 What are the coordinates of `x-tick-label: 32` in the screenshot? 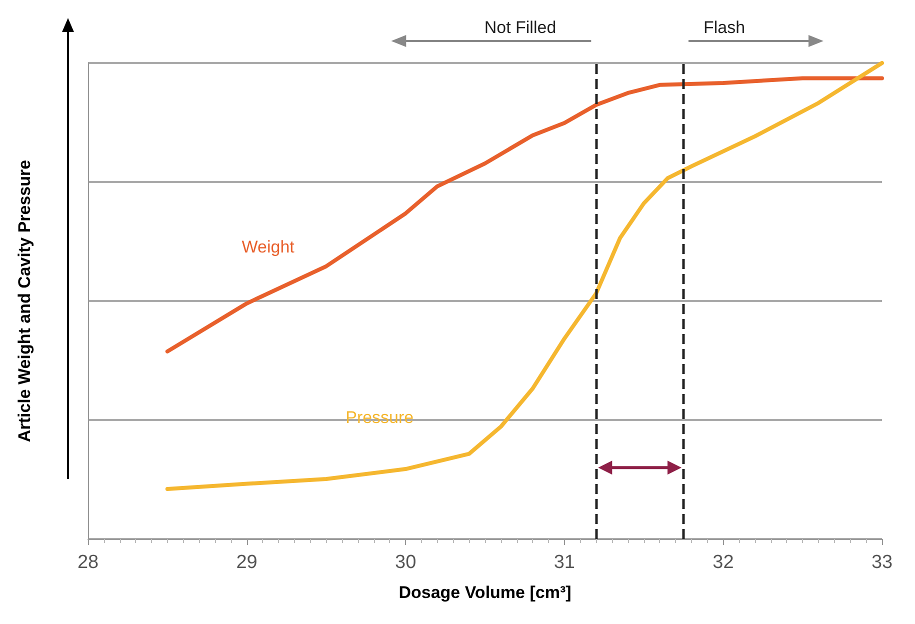 It's located at (723, 562).